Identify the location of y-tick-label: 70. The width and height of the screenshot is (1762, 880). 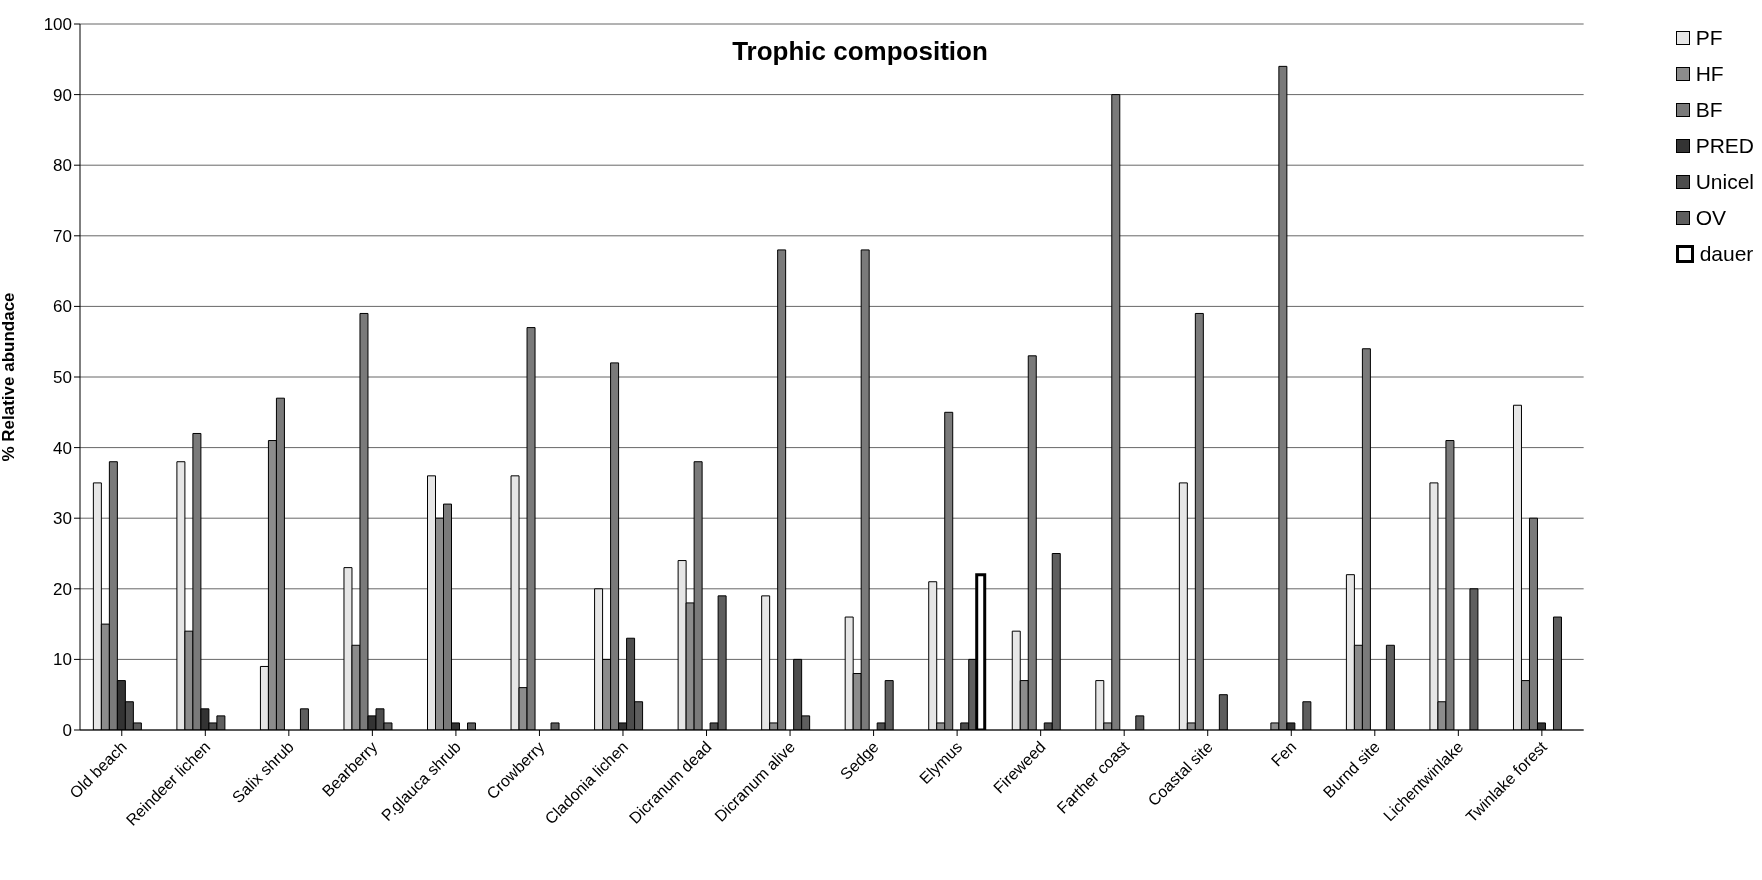
(62, 236).